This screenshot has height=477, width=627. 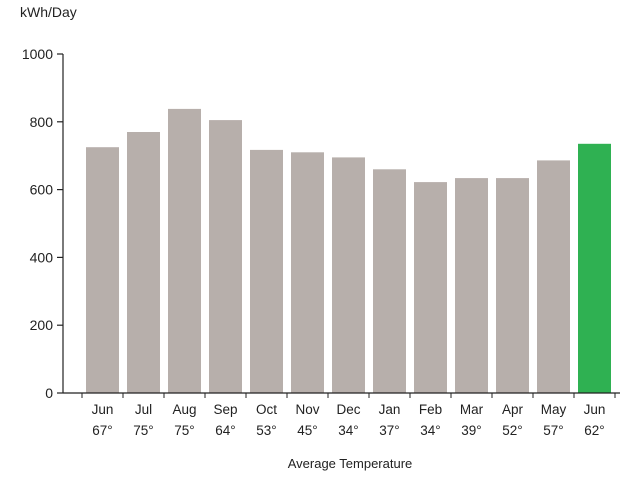 What do you see at coordinates (49, 393) in the screenshot?
I see `y-tick-label-0: 0` at bounding box center [49, 393].